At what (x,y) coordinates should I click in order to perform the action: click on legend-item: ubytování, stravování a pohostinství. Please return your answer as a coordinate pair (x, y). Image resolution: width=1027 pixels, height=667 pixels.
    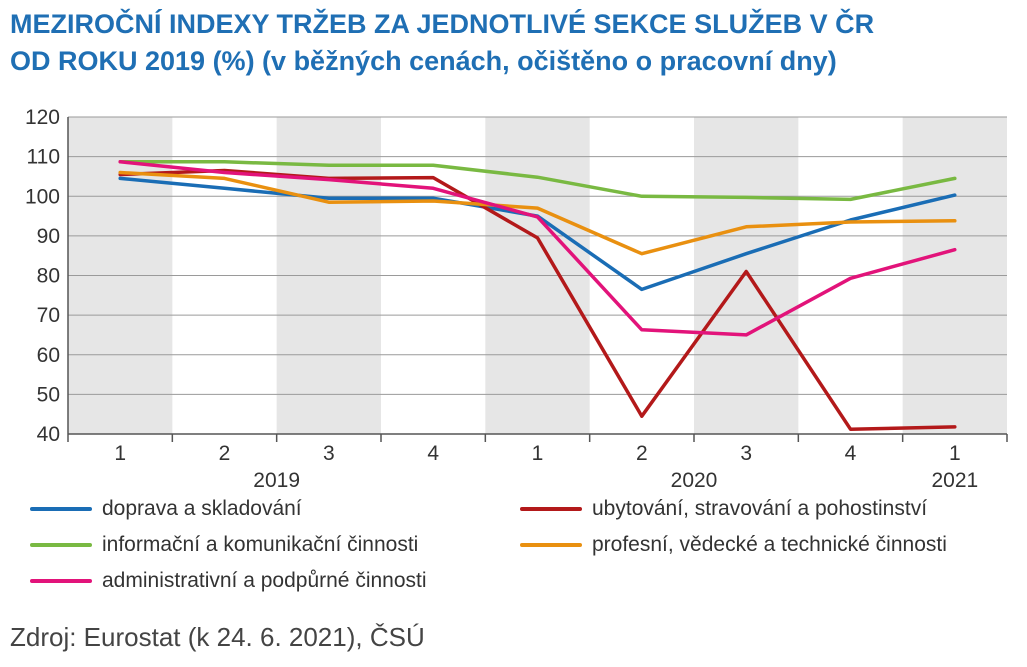
    Looking at the image, I should click on (723, 509).